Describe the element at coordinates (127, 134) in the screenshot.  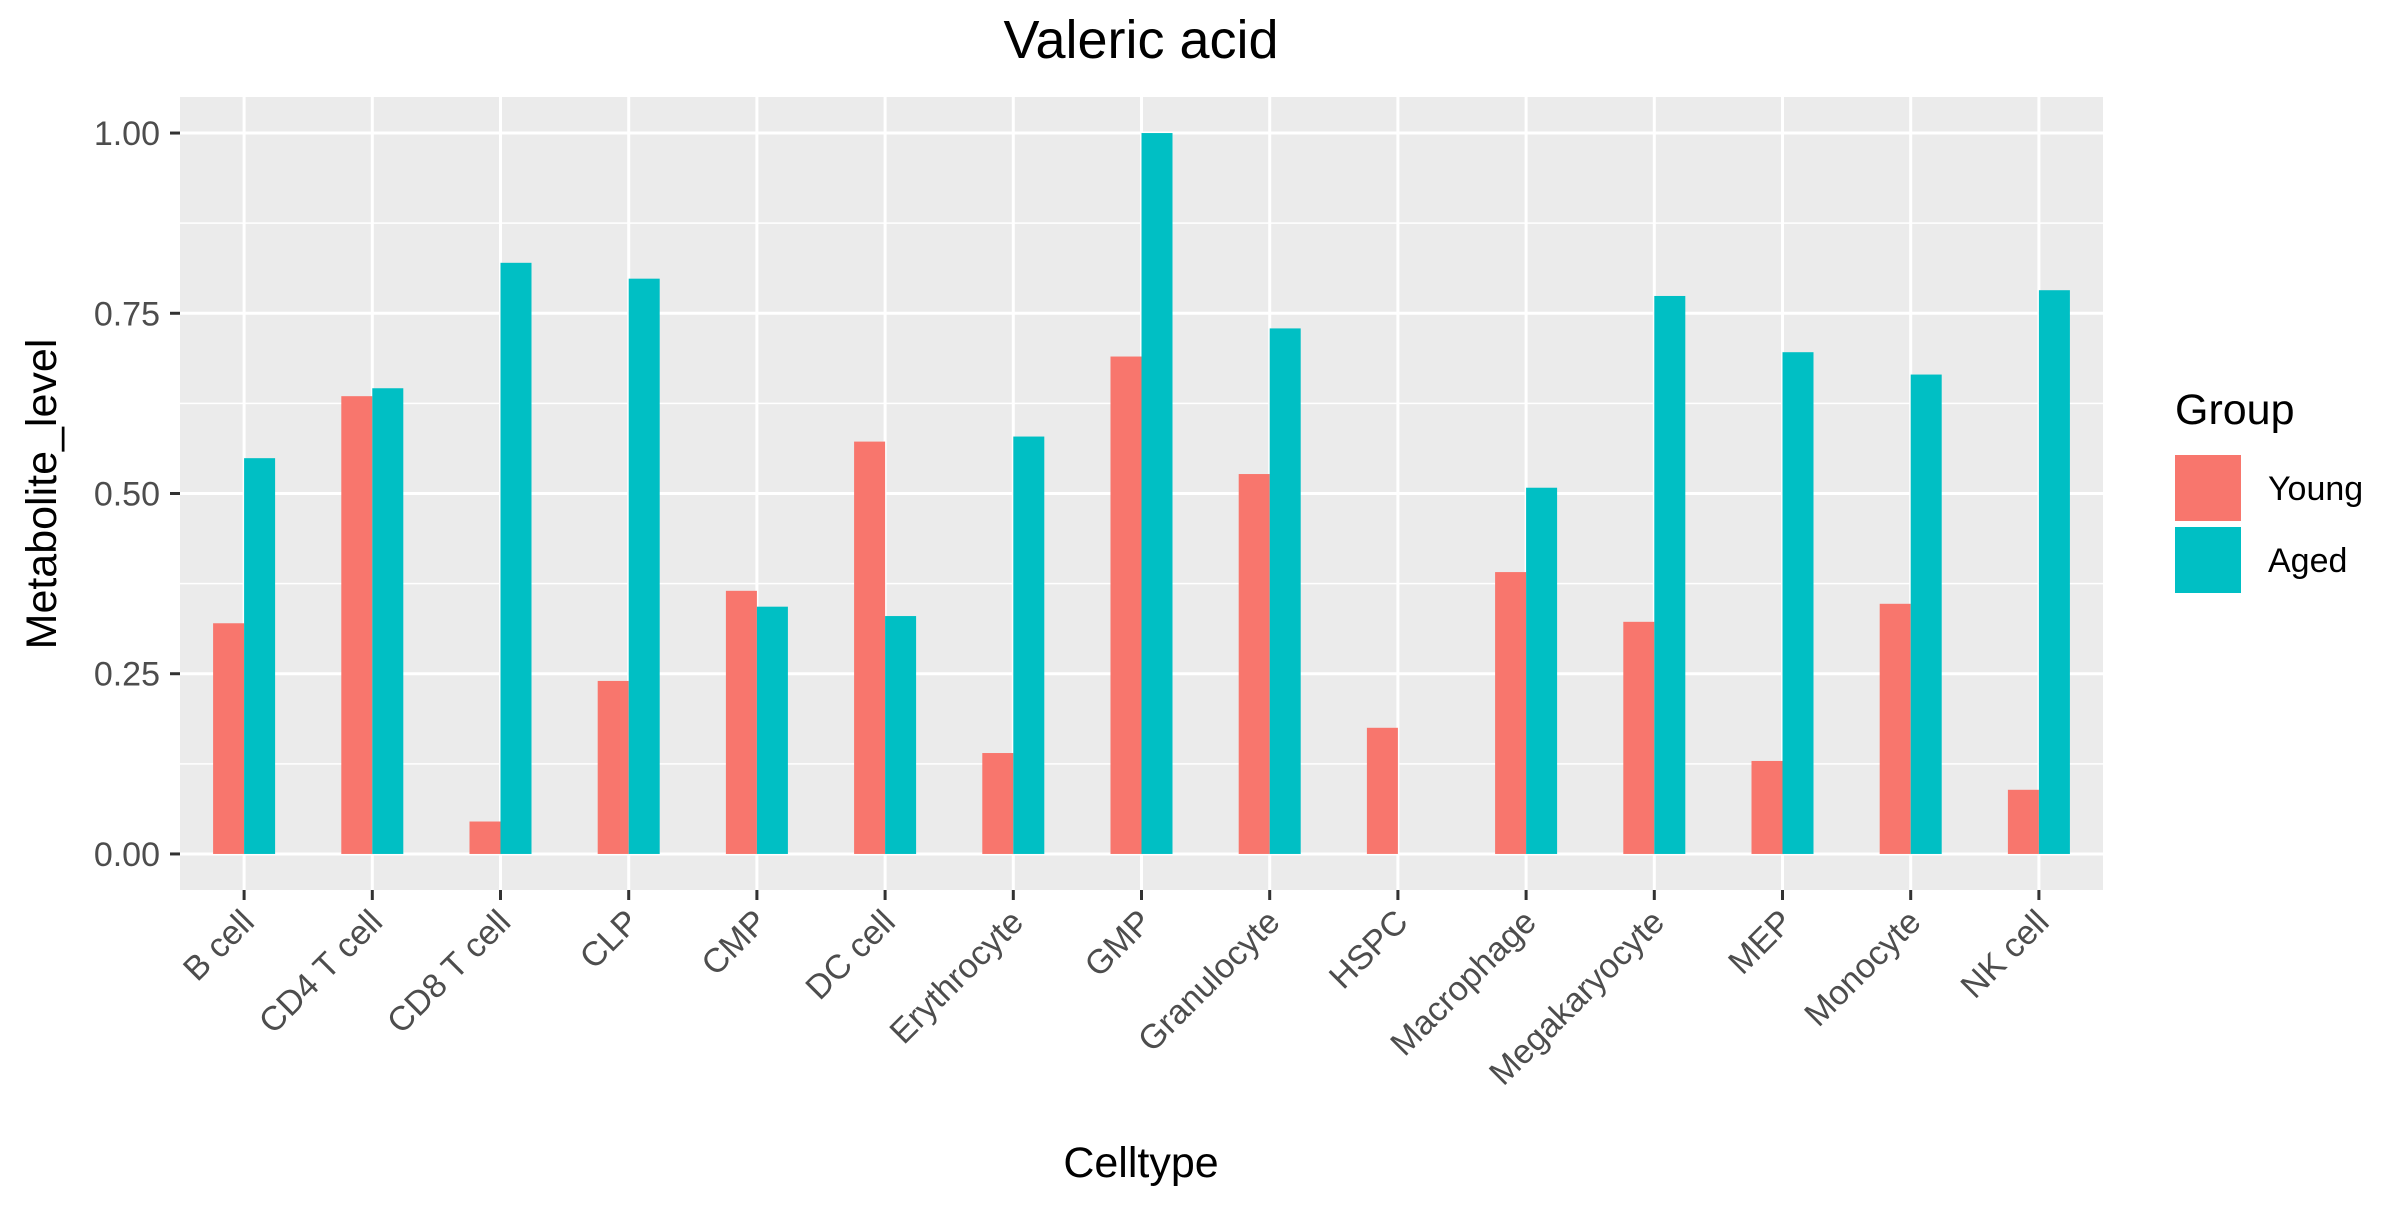
I see `y-tick-label: 1.00` at that location.